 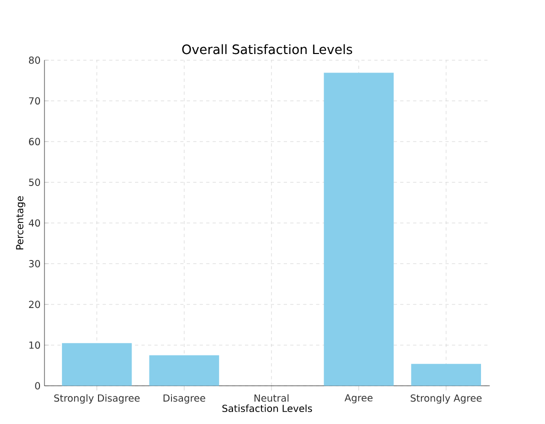 What do you see at coordinates (34, 100) in the screenshot?
I see `y-tick-label: 70` at bounding box center [34, 100].